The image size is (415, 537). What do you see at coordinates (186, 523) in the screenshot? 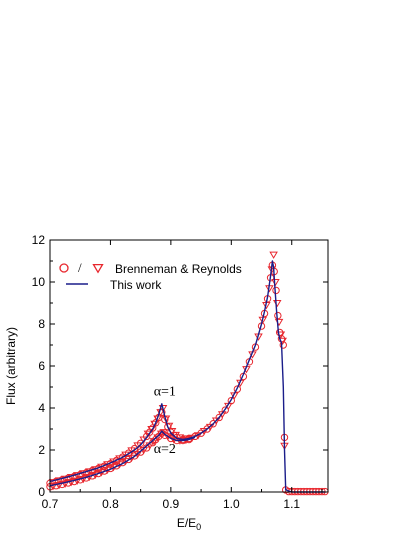
I see `x-axis-label-main: E/E` at bounding box center [186, 523].